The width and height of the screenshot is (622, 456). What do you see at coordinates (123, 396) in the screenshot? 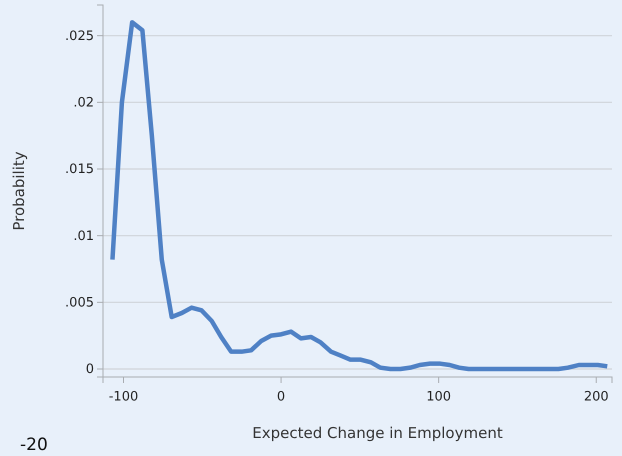
I see `x-tick-label: -100` at bounding box center [123, 396].